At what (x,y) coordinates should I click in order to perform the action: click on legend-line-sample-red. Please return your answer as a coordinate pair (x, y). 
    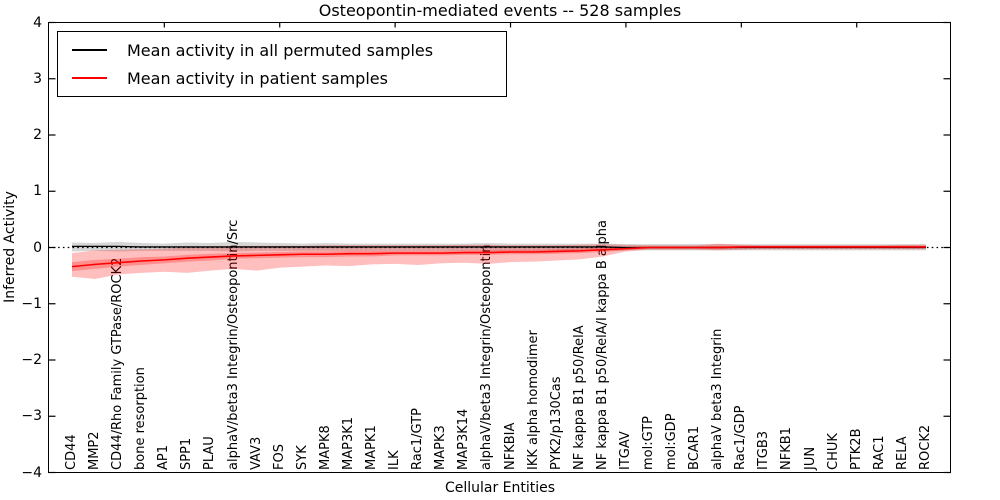
    Looking at the image, I should click on (89, 78).